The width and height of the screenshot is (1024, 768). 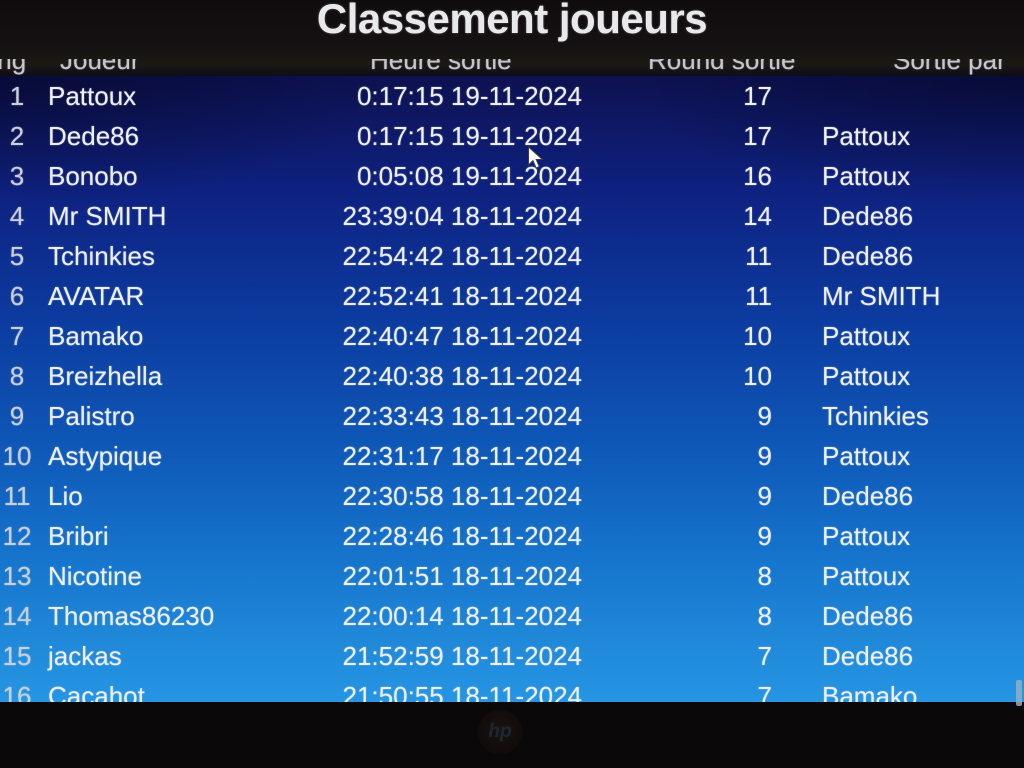 I want to click on column-header-rank: Rang, so click(x=13, y=67).